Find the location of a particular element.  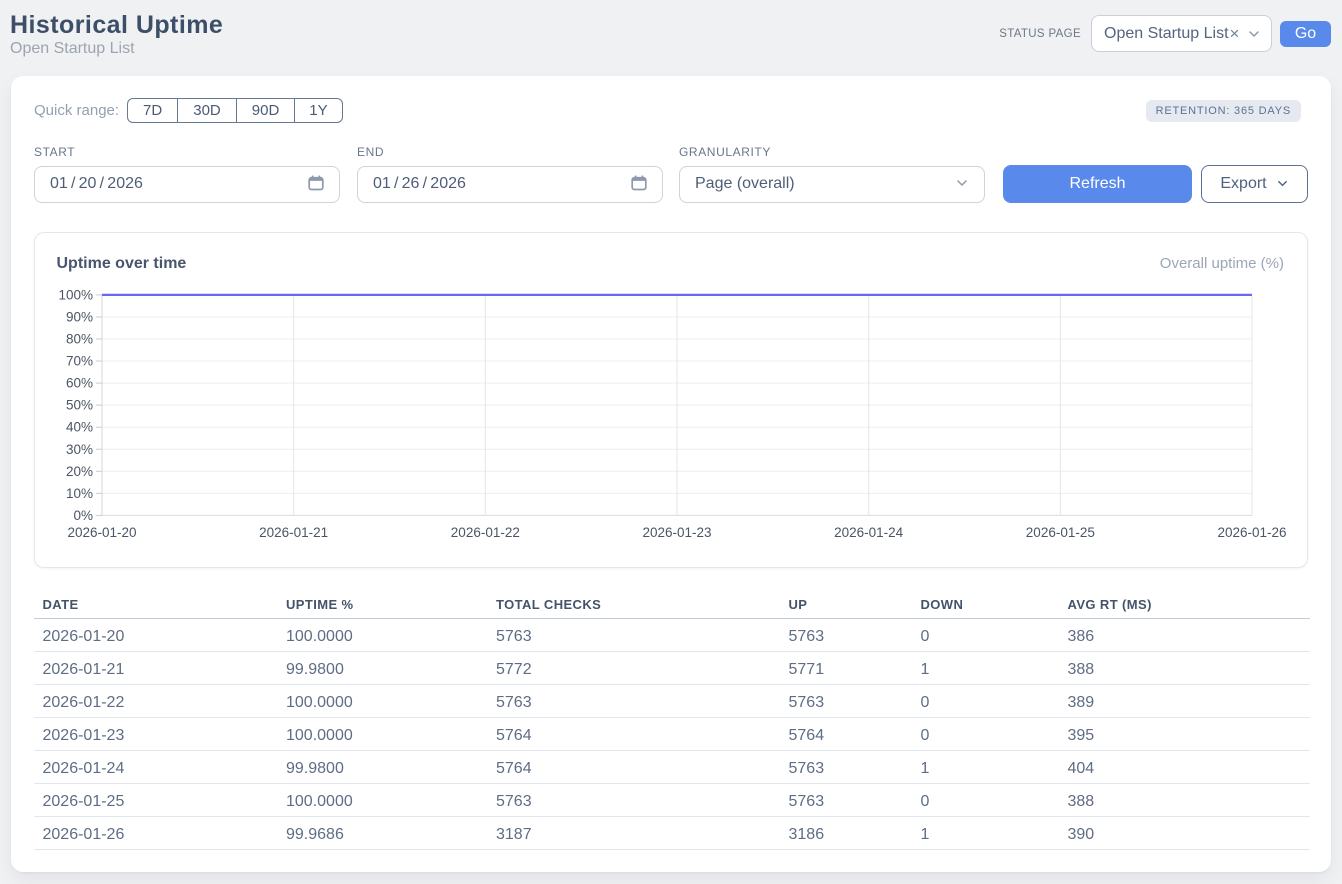

svg-text: 2026-01-22 is located at coordinates (484, 532).